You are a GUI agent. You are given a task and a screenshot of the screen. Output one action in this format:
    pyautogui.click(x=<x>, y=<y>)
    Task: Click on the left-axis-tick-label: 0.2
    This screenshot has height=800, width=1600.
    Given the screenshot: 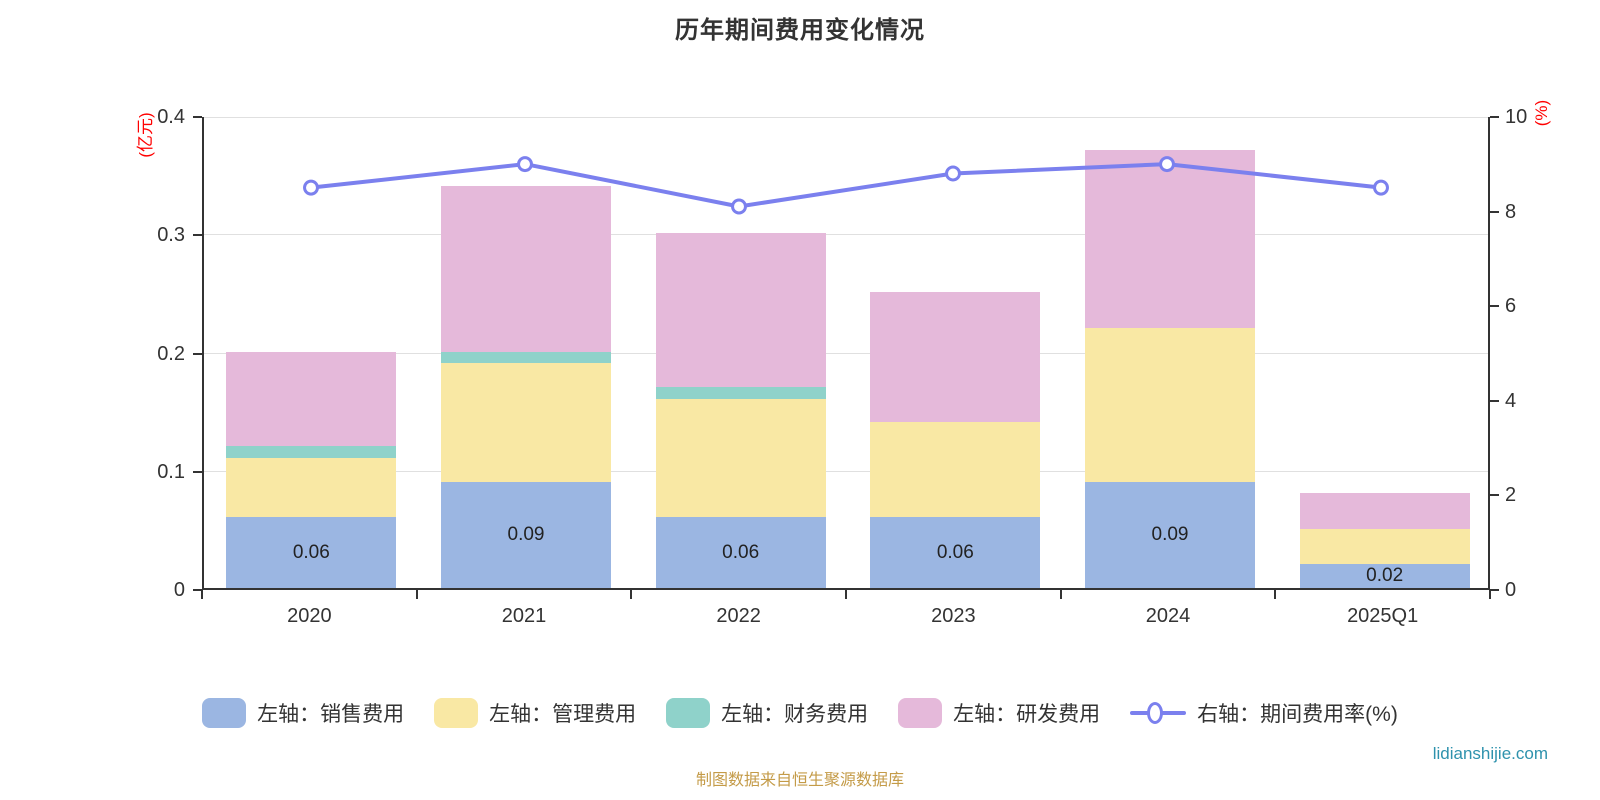 What is the action you would take?
    pyautogui.click(x=171, y=353)
    